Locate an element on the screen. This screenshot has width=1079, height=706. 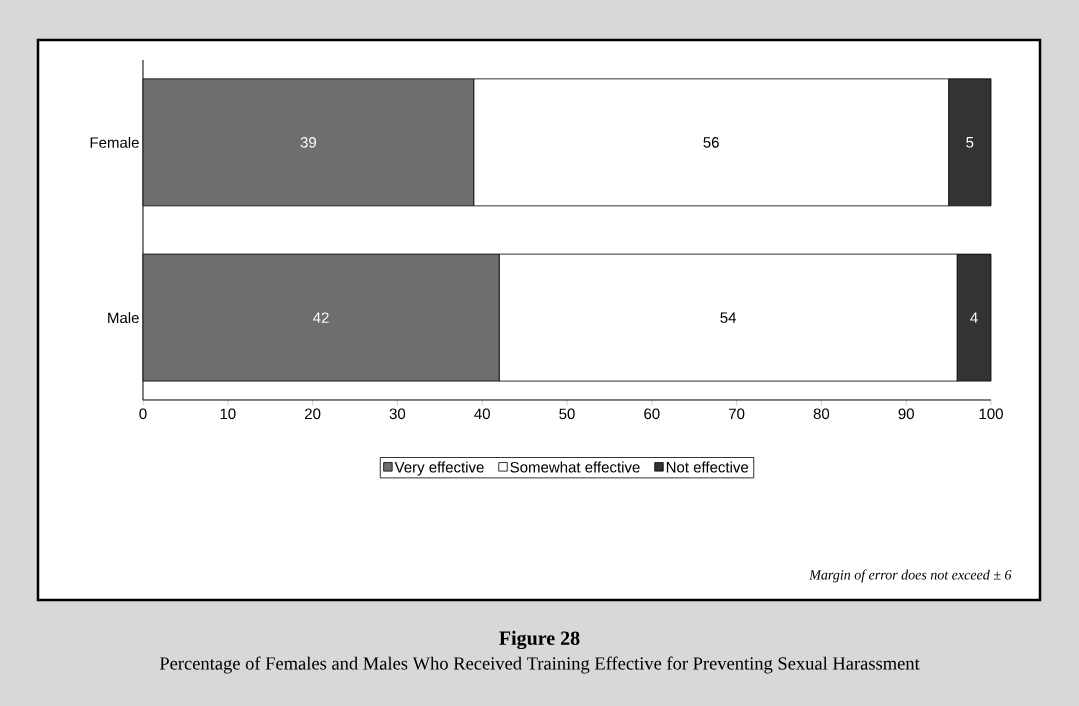
legend-label: Not effective is located at coordinates (707, 467).